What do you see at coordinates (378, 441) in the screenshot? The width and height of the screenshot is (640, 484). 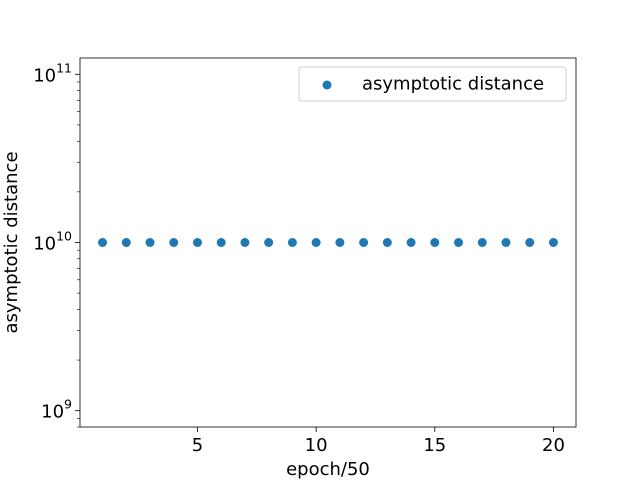 I see `x-axis: 5 10 15 20` at bounding box center [378, 441].